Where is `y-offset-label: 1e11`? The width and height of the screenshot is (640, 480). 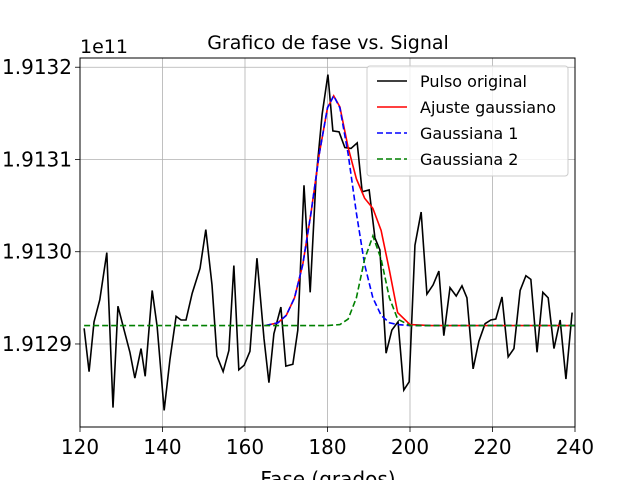 y-offset-label: 1e11 is located at coordinates (104, 47).